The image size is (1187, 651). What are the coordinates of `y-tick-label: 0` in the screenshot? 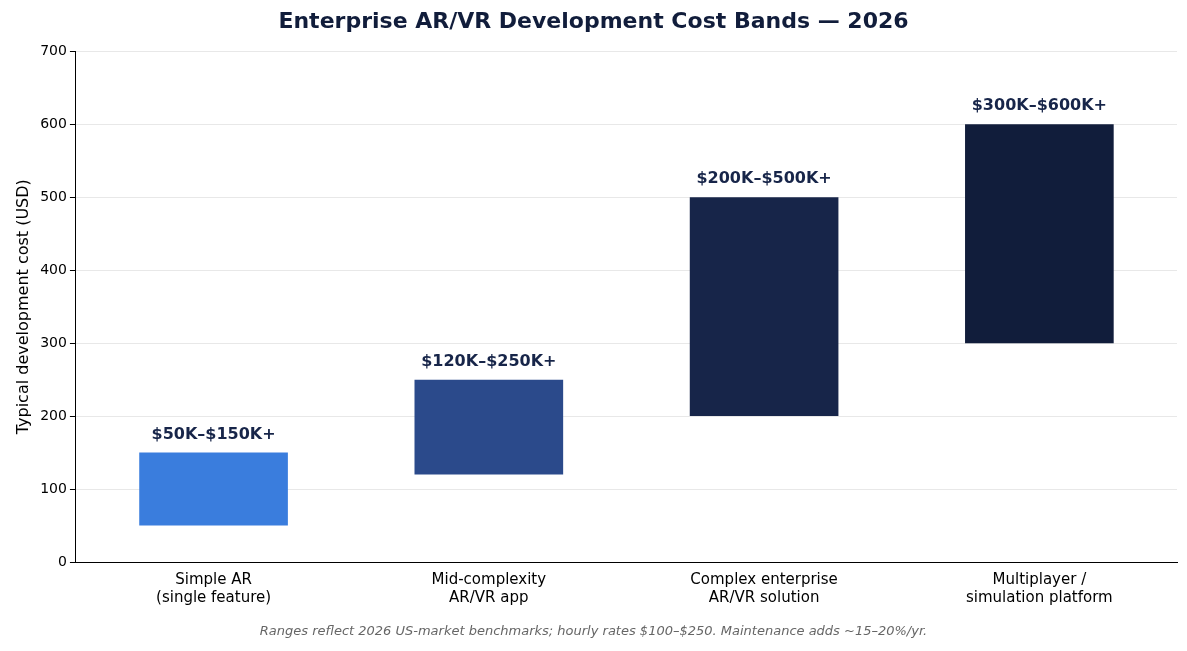 It's located at (62, 560).